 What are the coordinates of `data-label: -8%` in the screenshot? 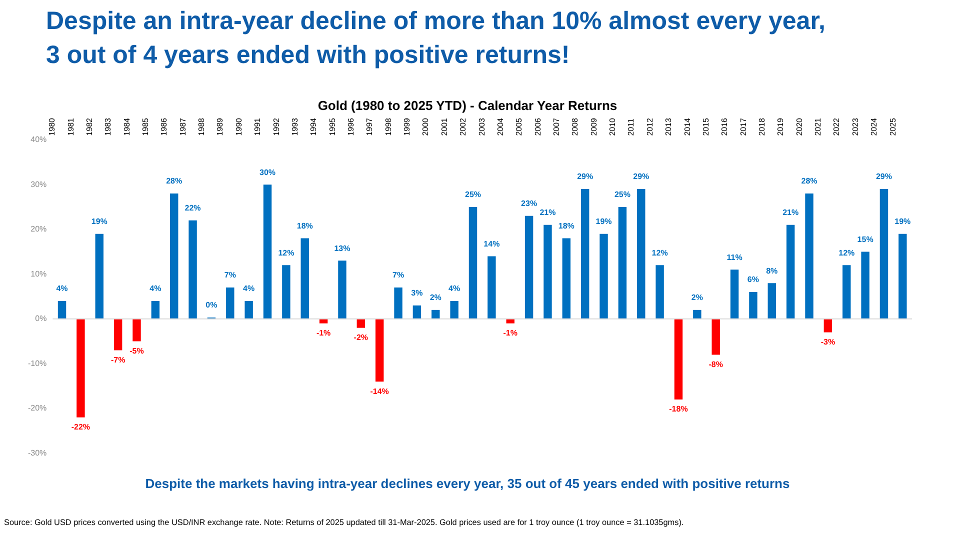 It's located at (715, 364).